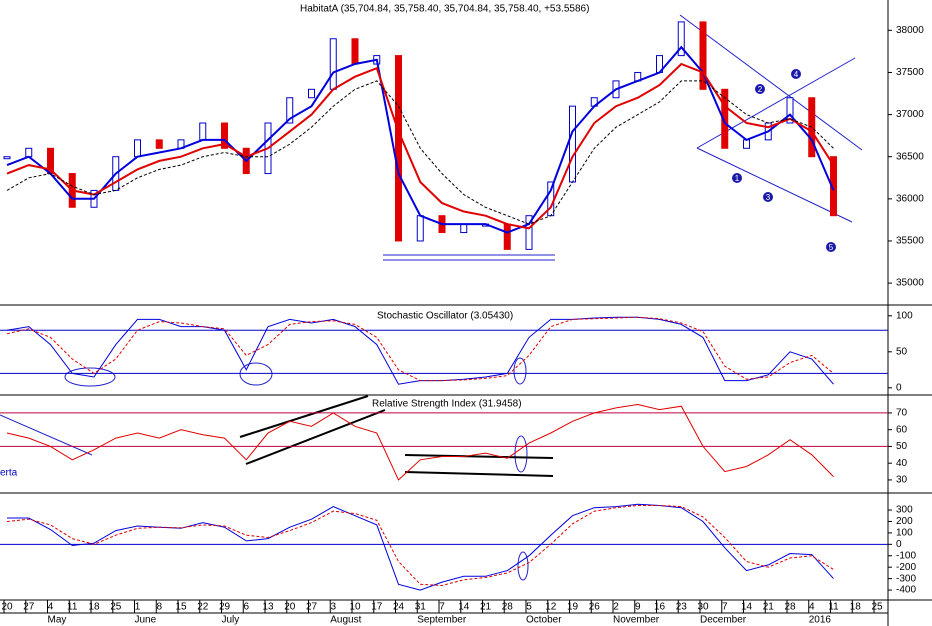 The height and width of the screenshot is (626, 932). I want to click on x-tick-label: 10, so click(355, 607).